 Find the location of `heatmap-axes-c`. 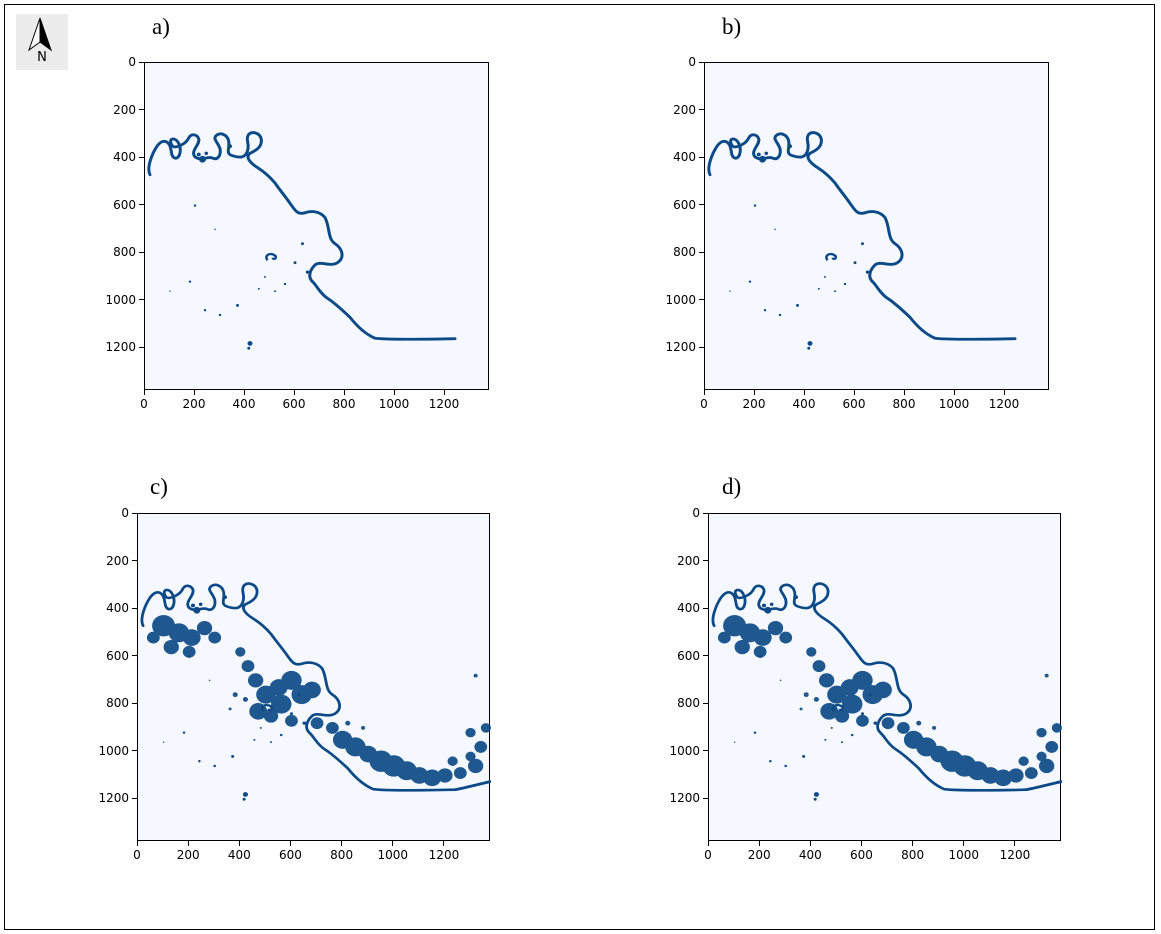

heatmap-axes-c is located at coordinates (314, 677).